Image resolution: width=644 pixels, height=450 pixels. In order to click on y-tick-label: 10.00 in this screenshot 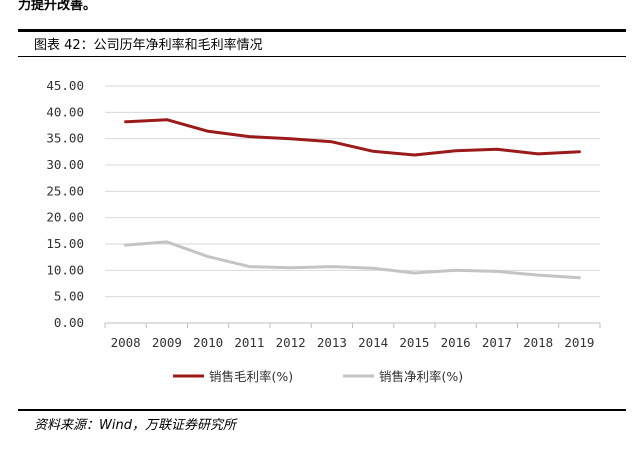, I will do `click(65, 269)`.